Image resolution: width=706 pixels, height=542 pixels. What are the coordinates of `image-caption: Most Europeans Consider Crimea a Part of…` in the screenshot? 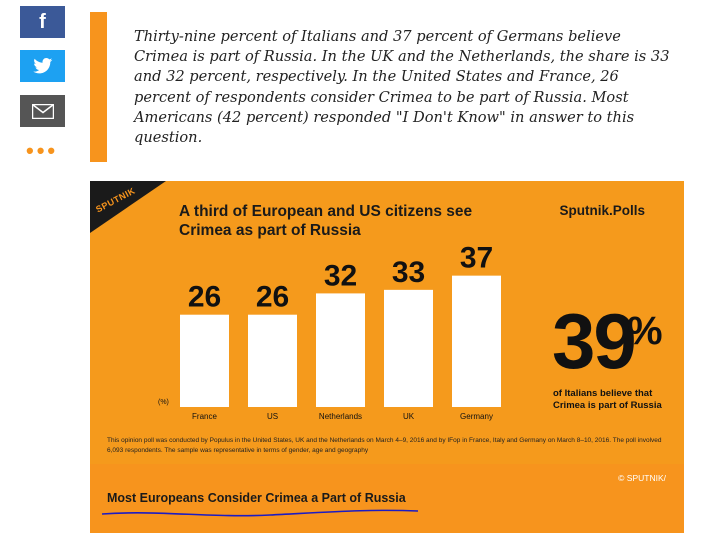 It's located at (256, 498).